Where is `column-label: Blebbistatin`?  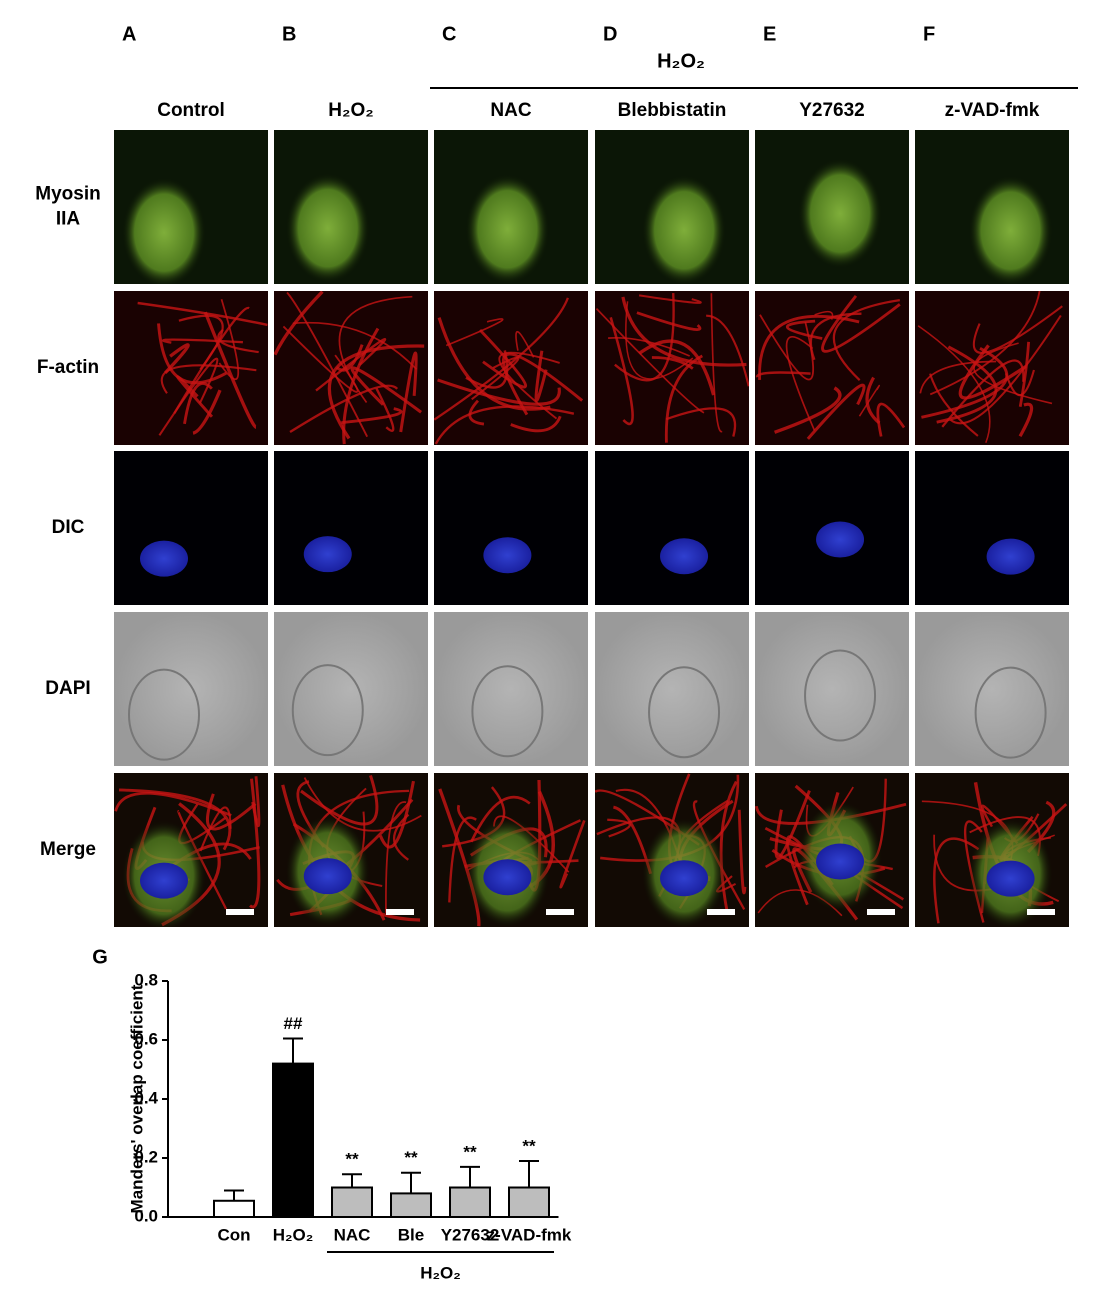
column-label: Blebbistatin is located at coordinates (672, 110).